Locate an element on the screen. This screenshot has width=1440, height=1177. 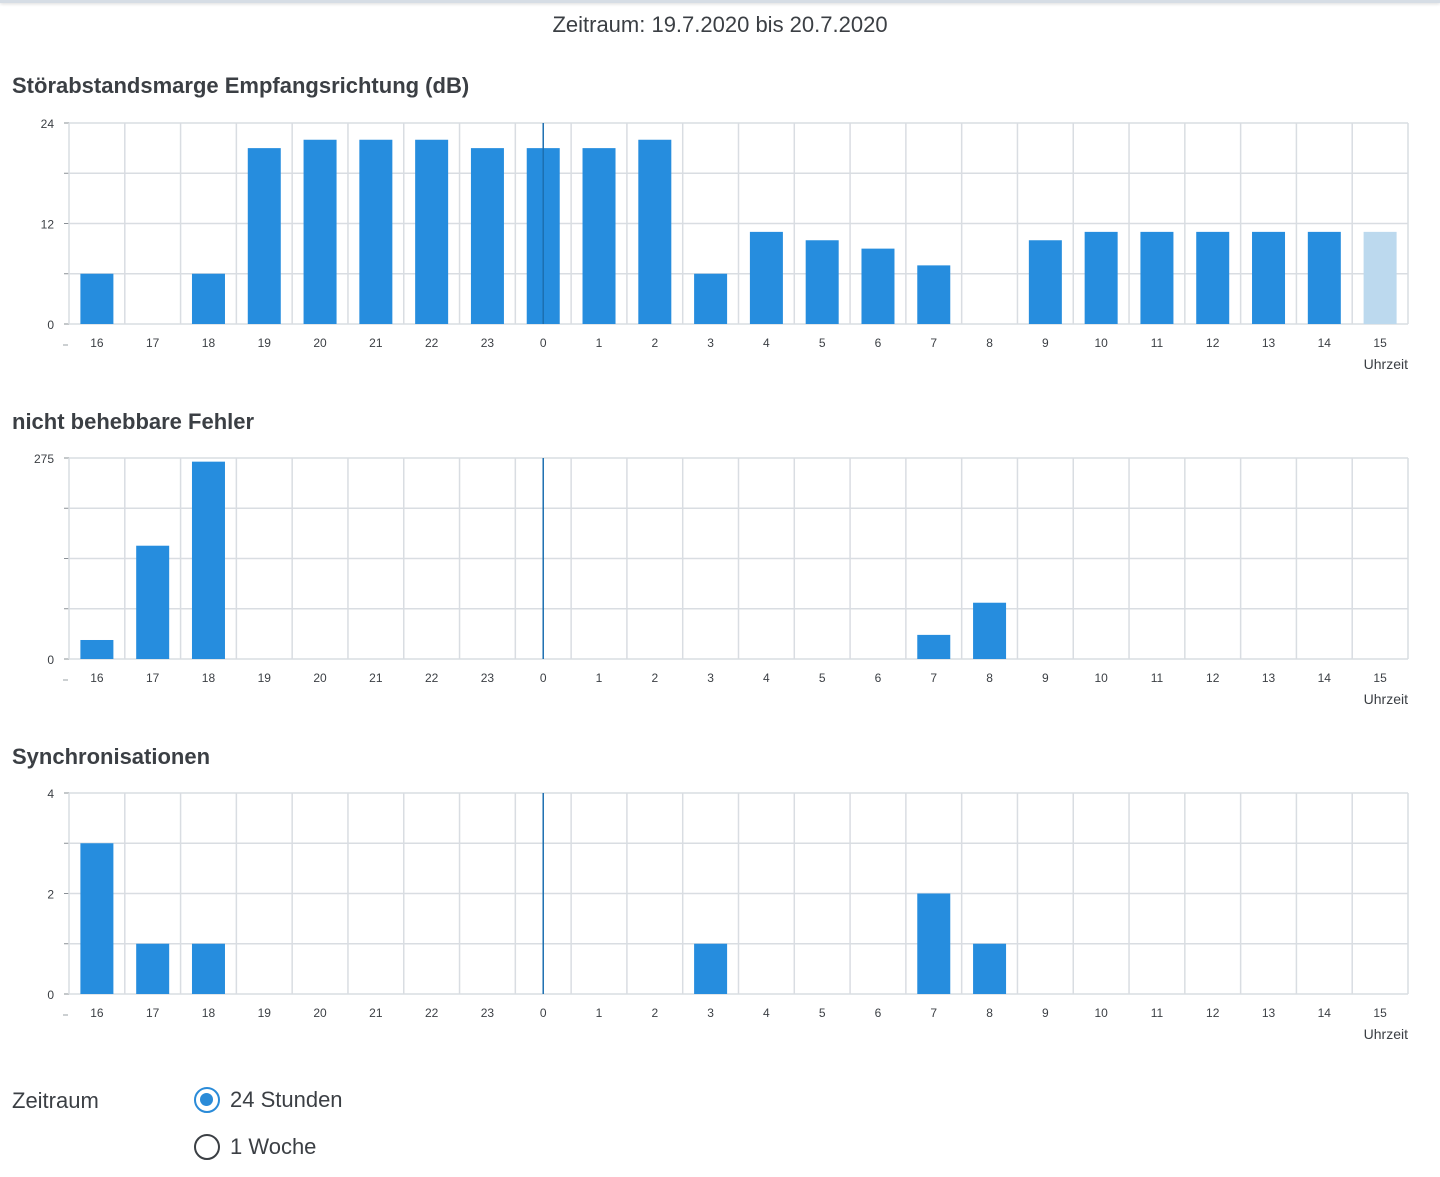
radio-1-woche: 1 Woche is located at coordinates (255, 1147).